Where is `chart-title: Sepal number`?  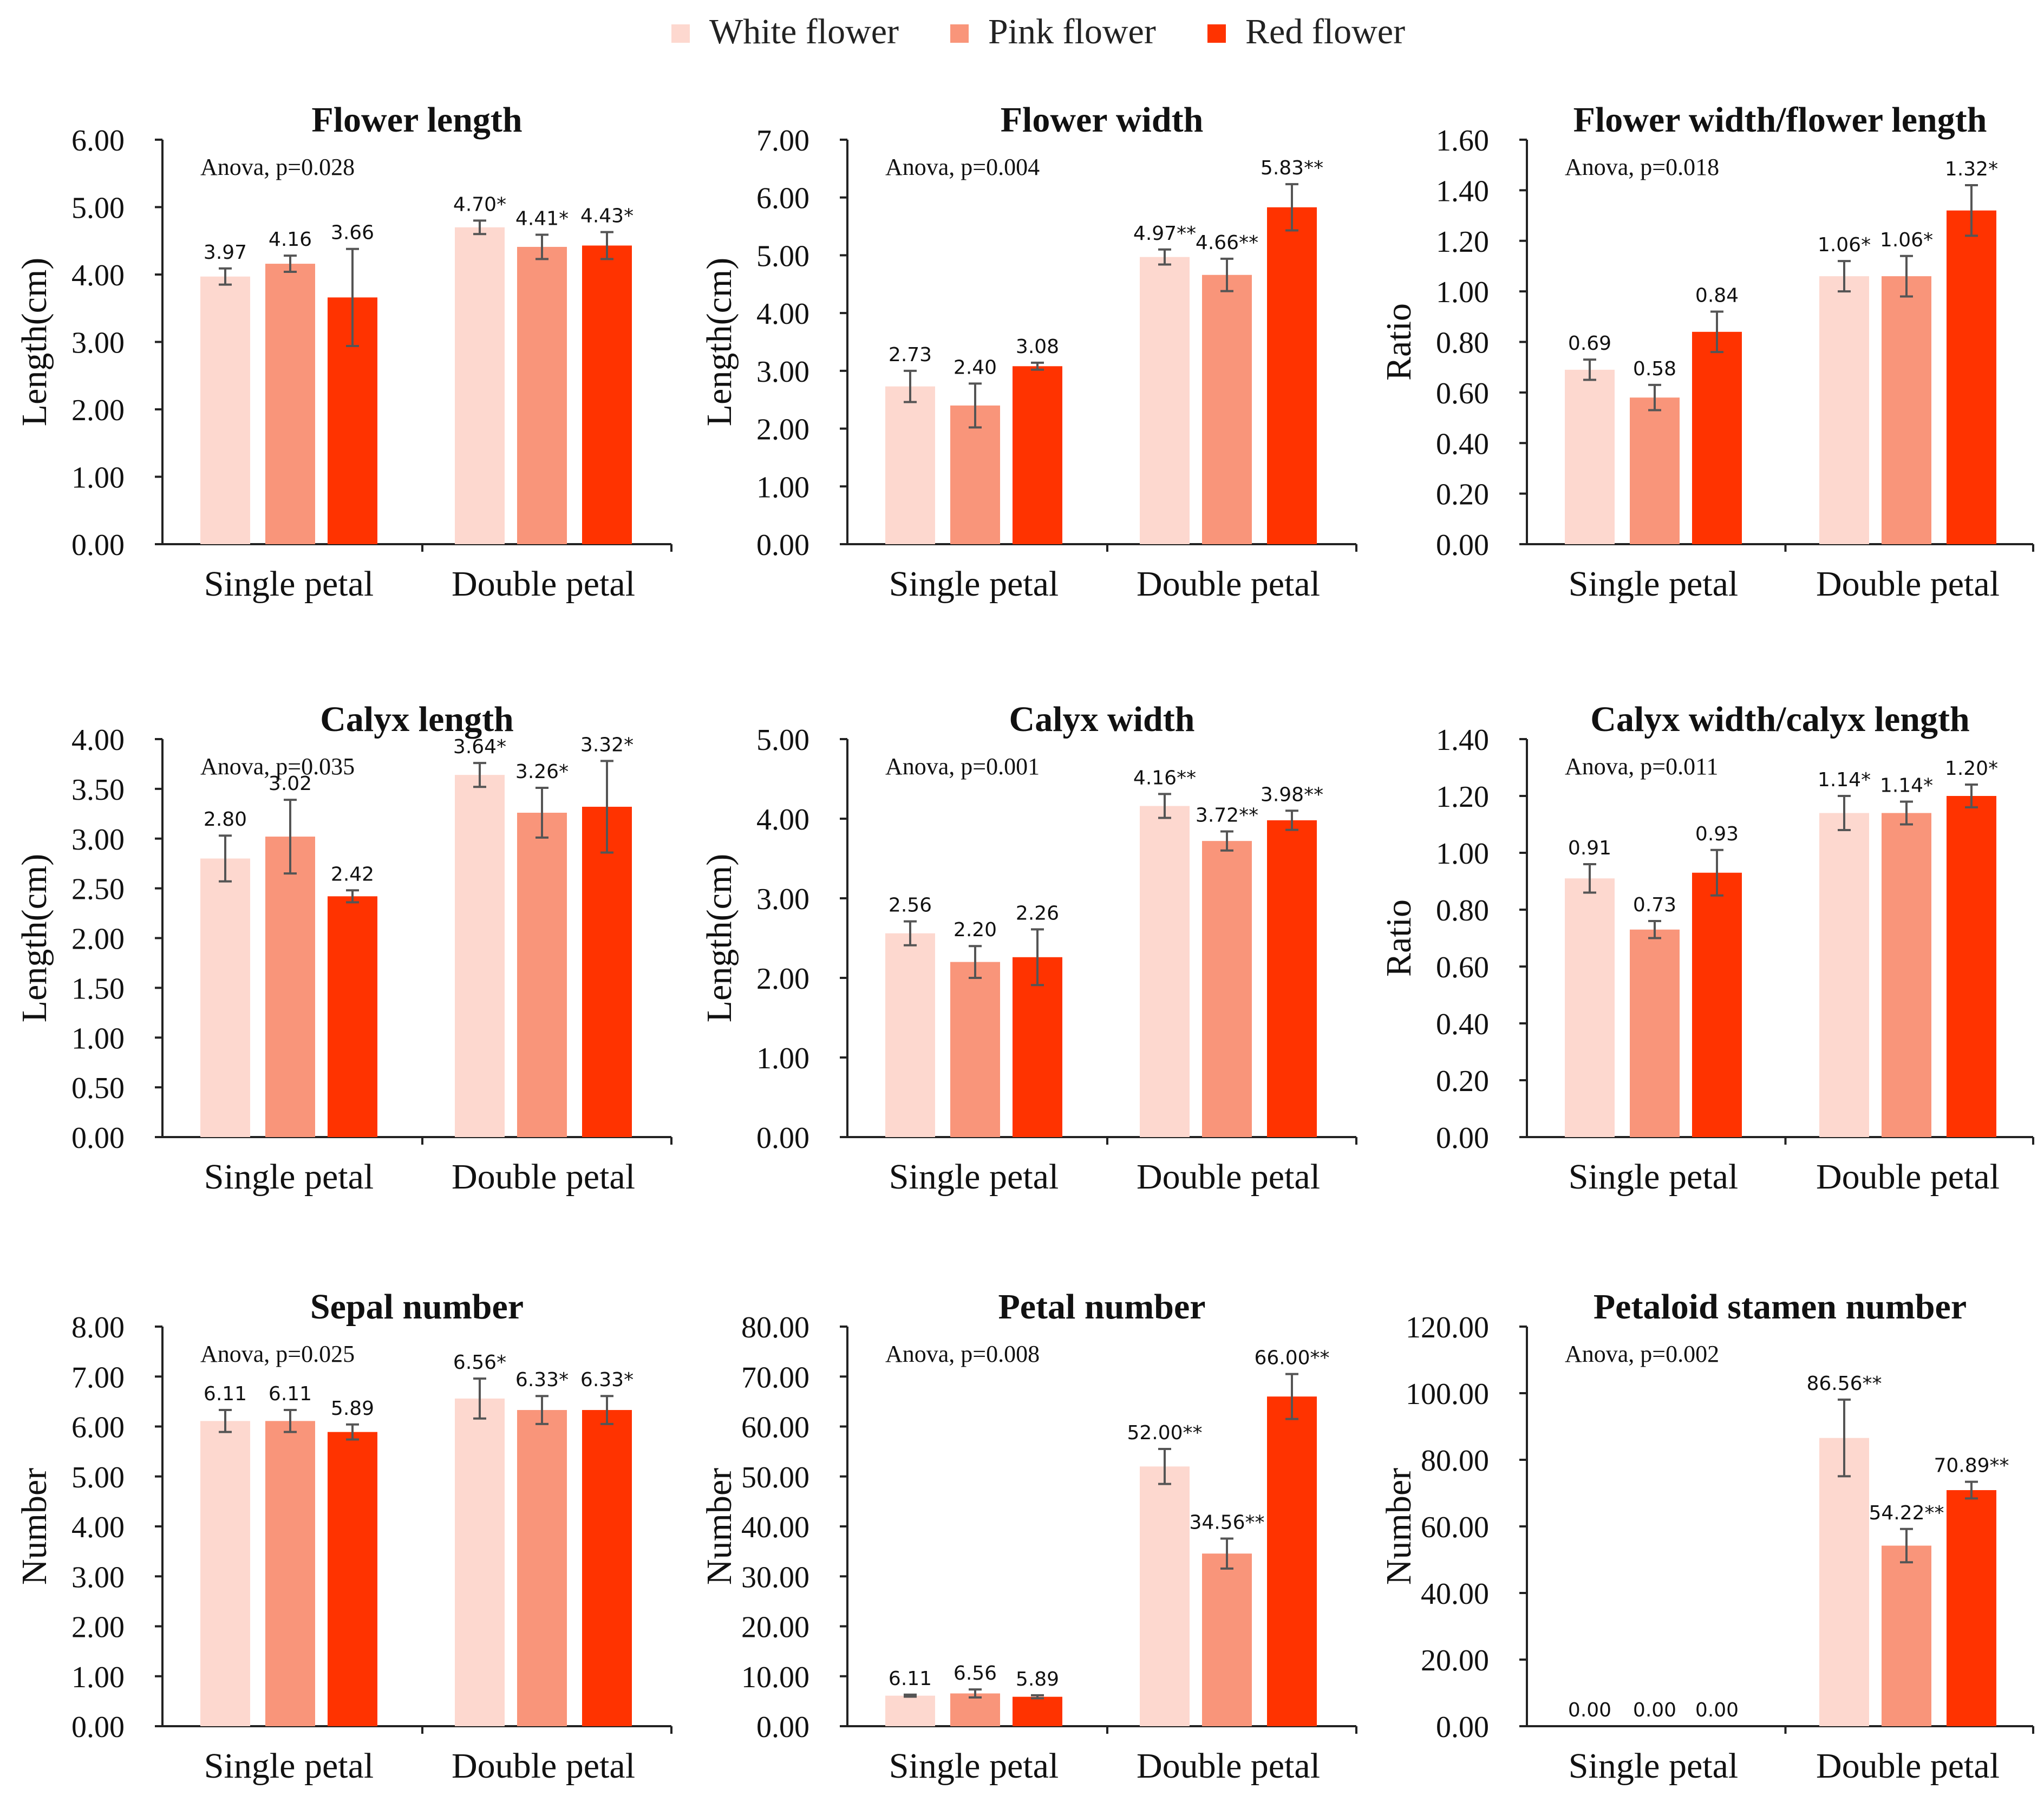
chart-title: Sepal number is located at coordinates (417, 1307).